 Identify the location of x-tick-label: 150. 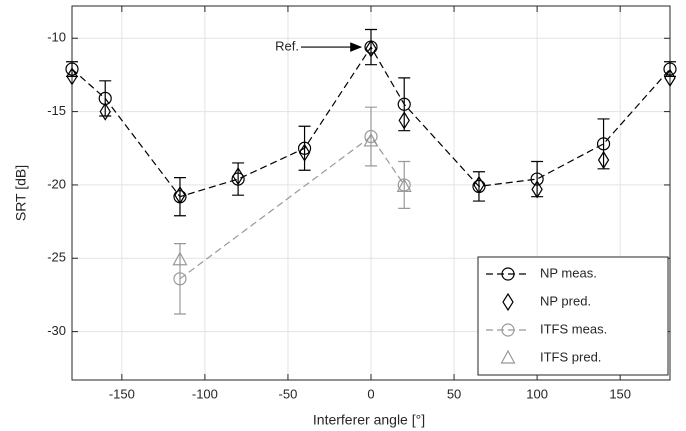
(620, 393).